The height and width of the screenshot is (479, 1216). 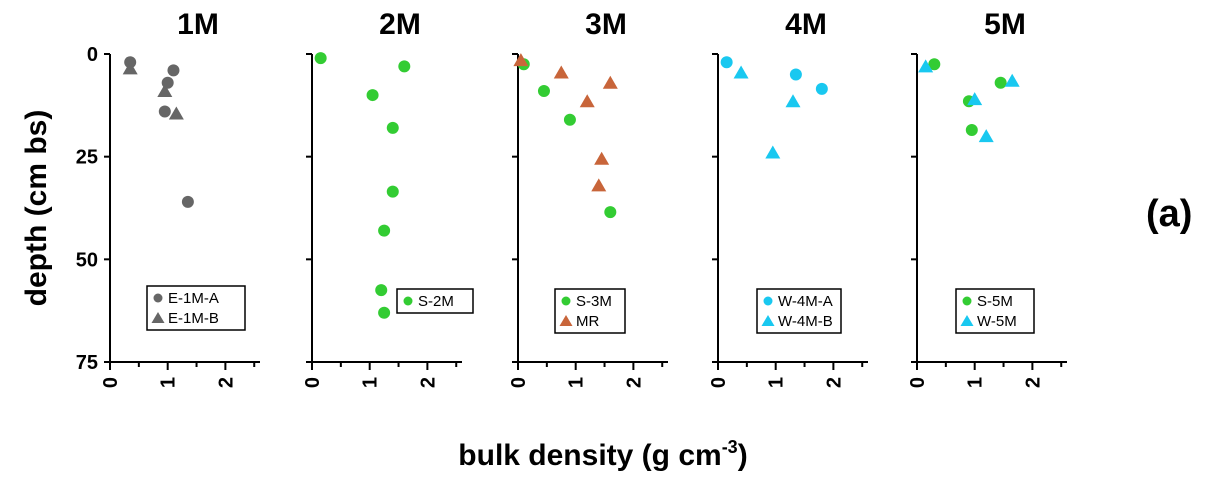 I want to click on panel-3: 3M 0 1 2 S-3M MR, so click(x=588, y=198).